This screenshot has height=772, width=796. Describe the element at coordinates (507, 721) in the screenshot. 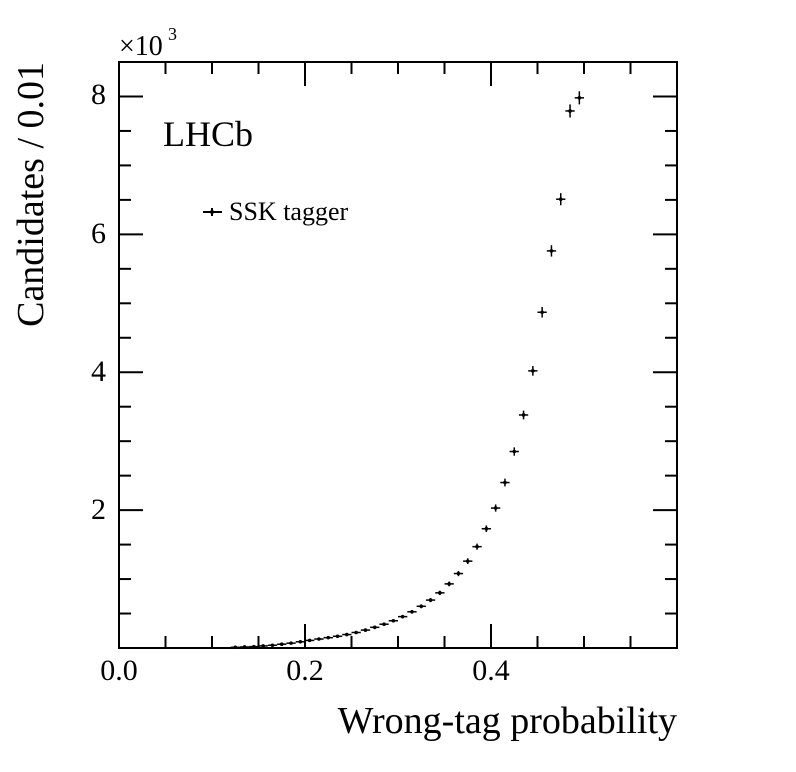

I see `x-axis-label: Wrong-tag probability` at that location.